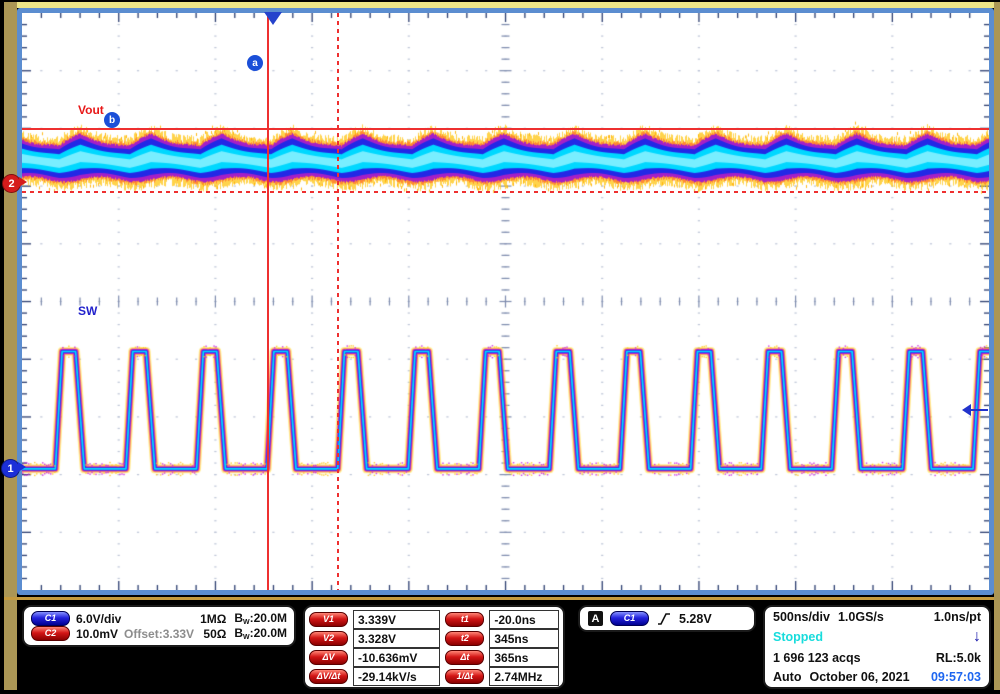  Describe the element at coordinates (328, 657) in the screenshot. I see `delta-v-badge: ΔV` at that location.